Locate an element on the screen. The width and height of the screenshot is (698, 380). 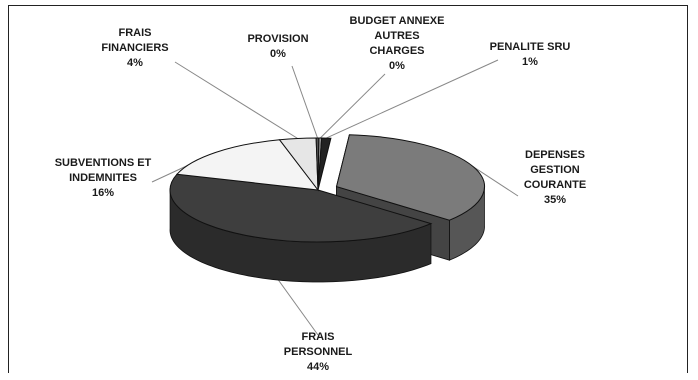
slice-name-line: INDEMNITES is located at coordinates (103, 178).